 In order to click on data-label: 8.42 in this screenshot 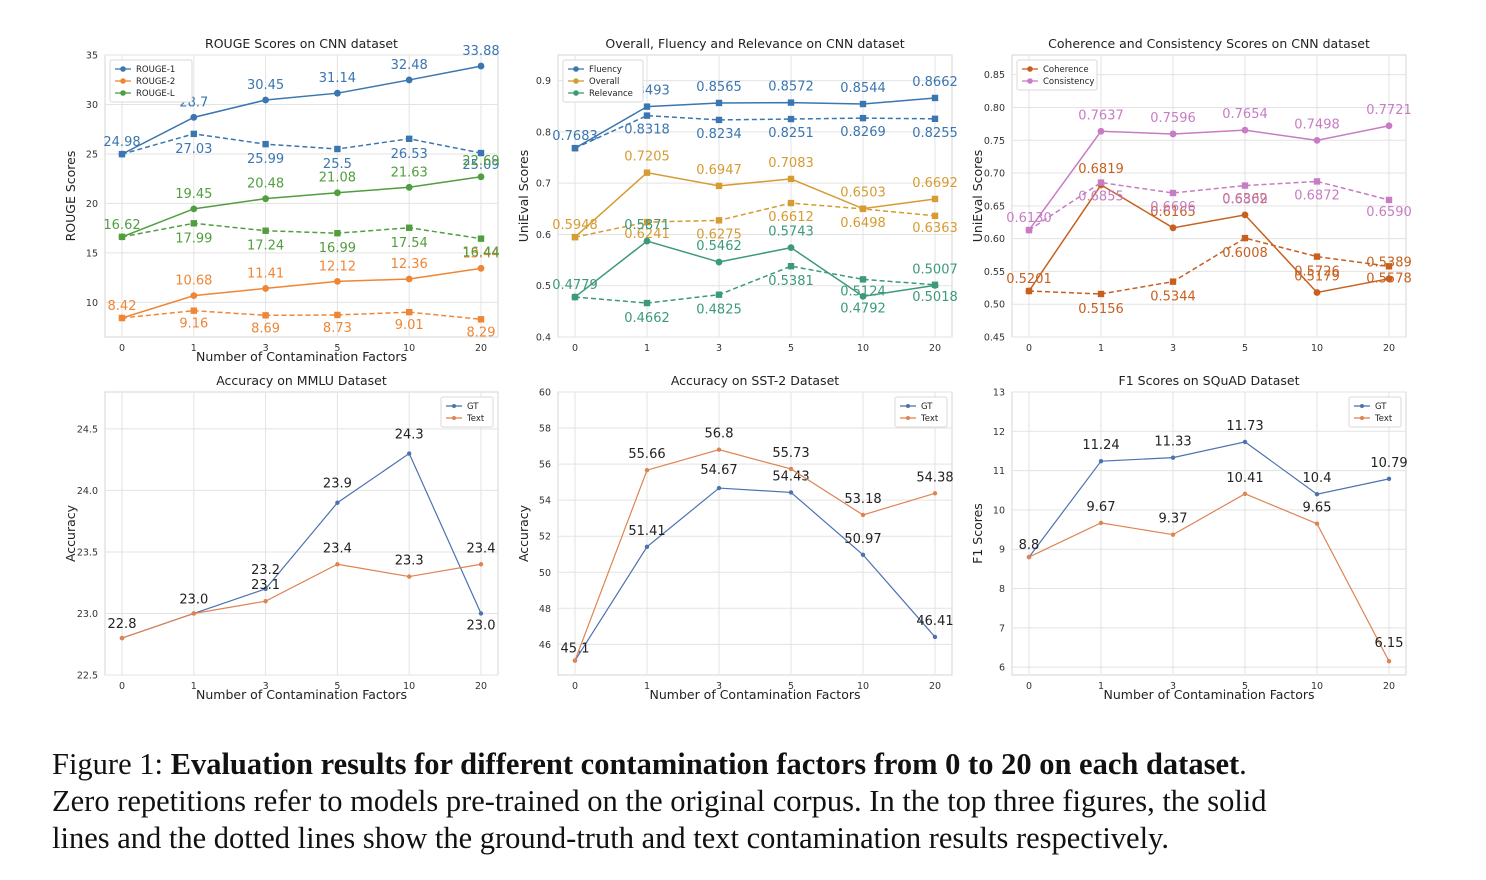, I will do `click(122, 306)`.